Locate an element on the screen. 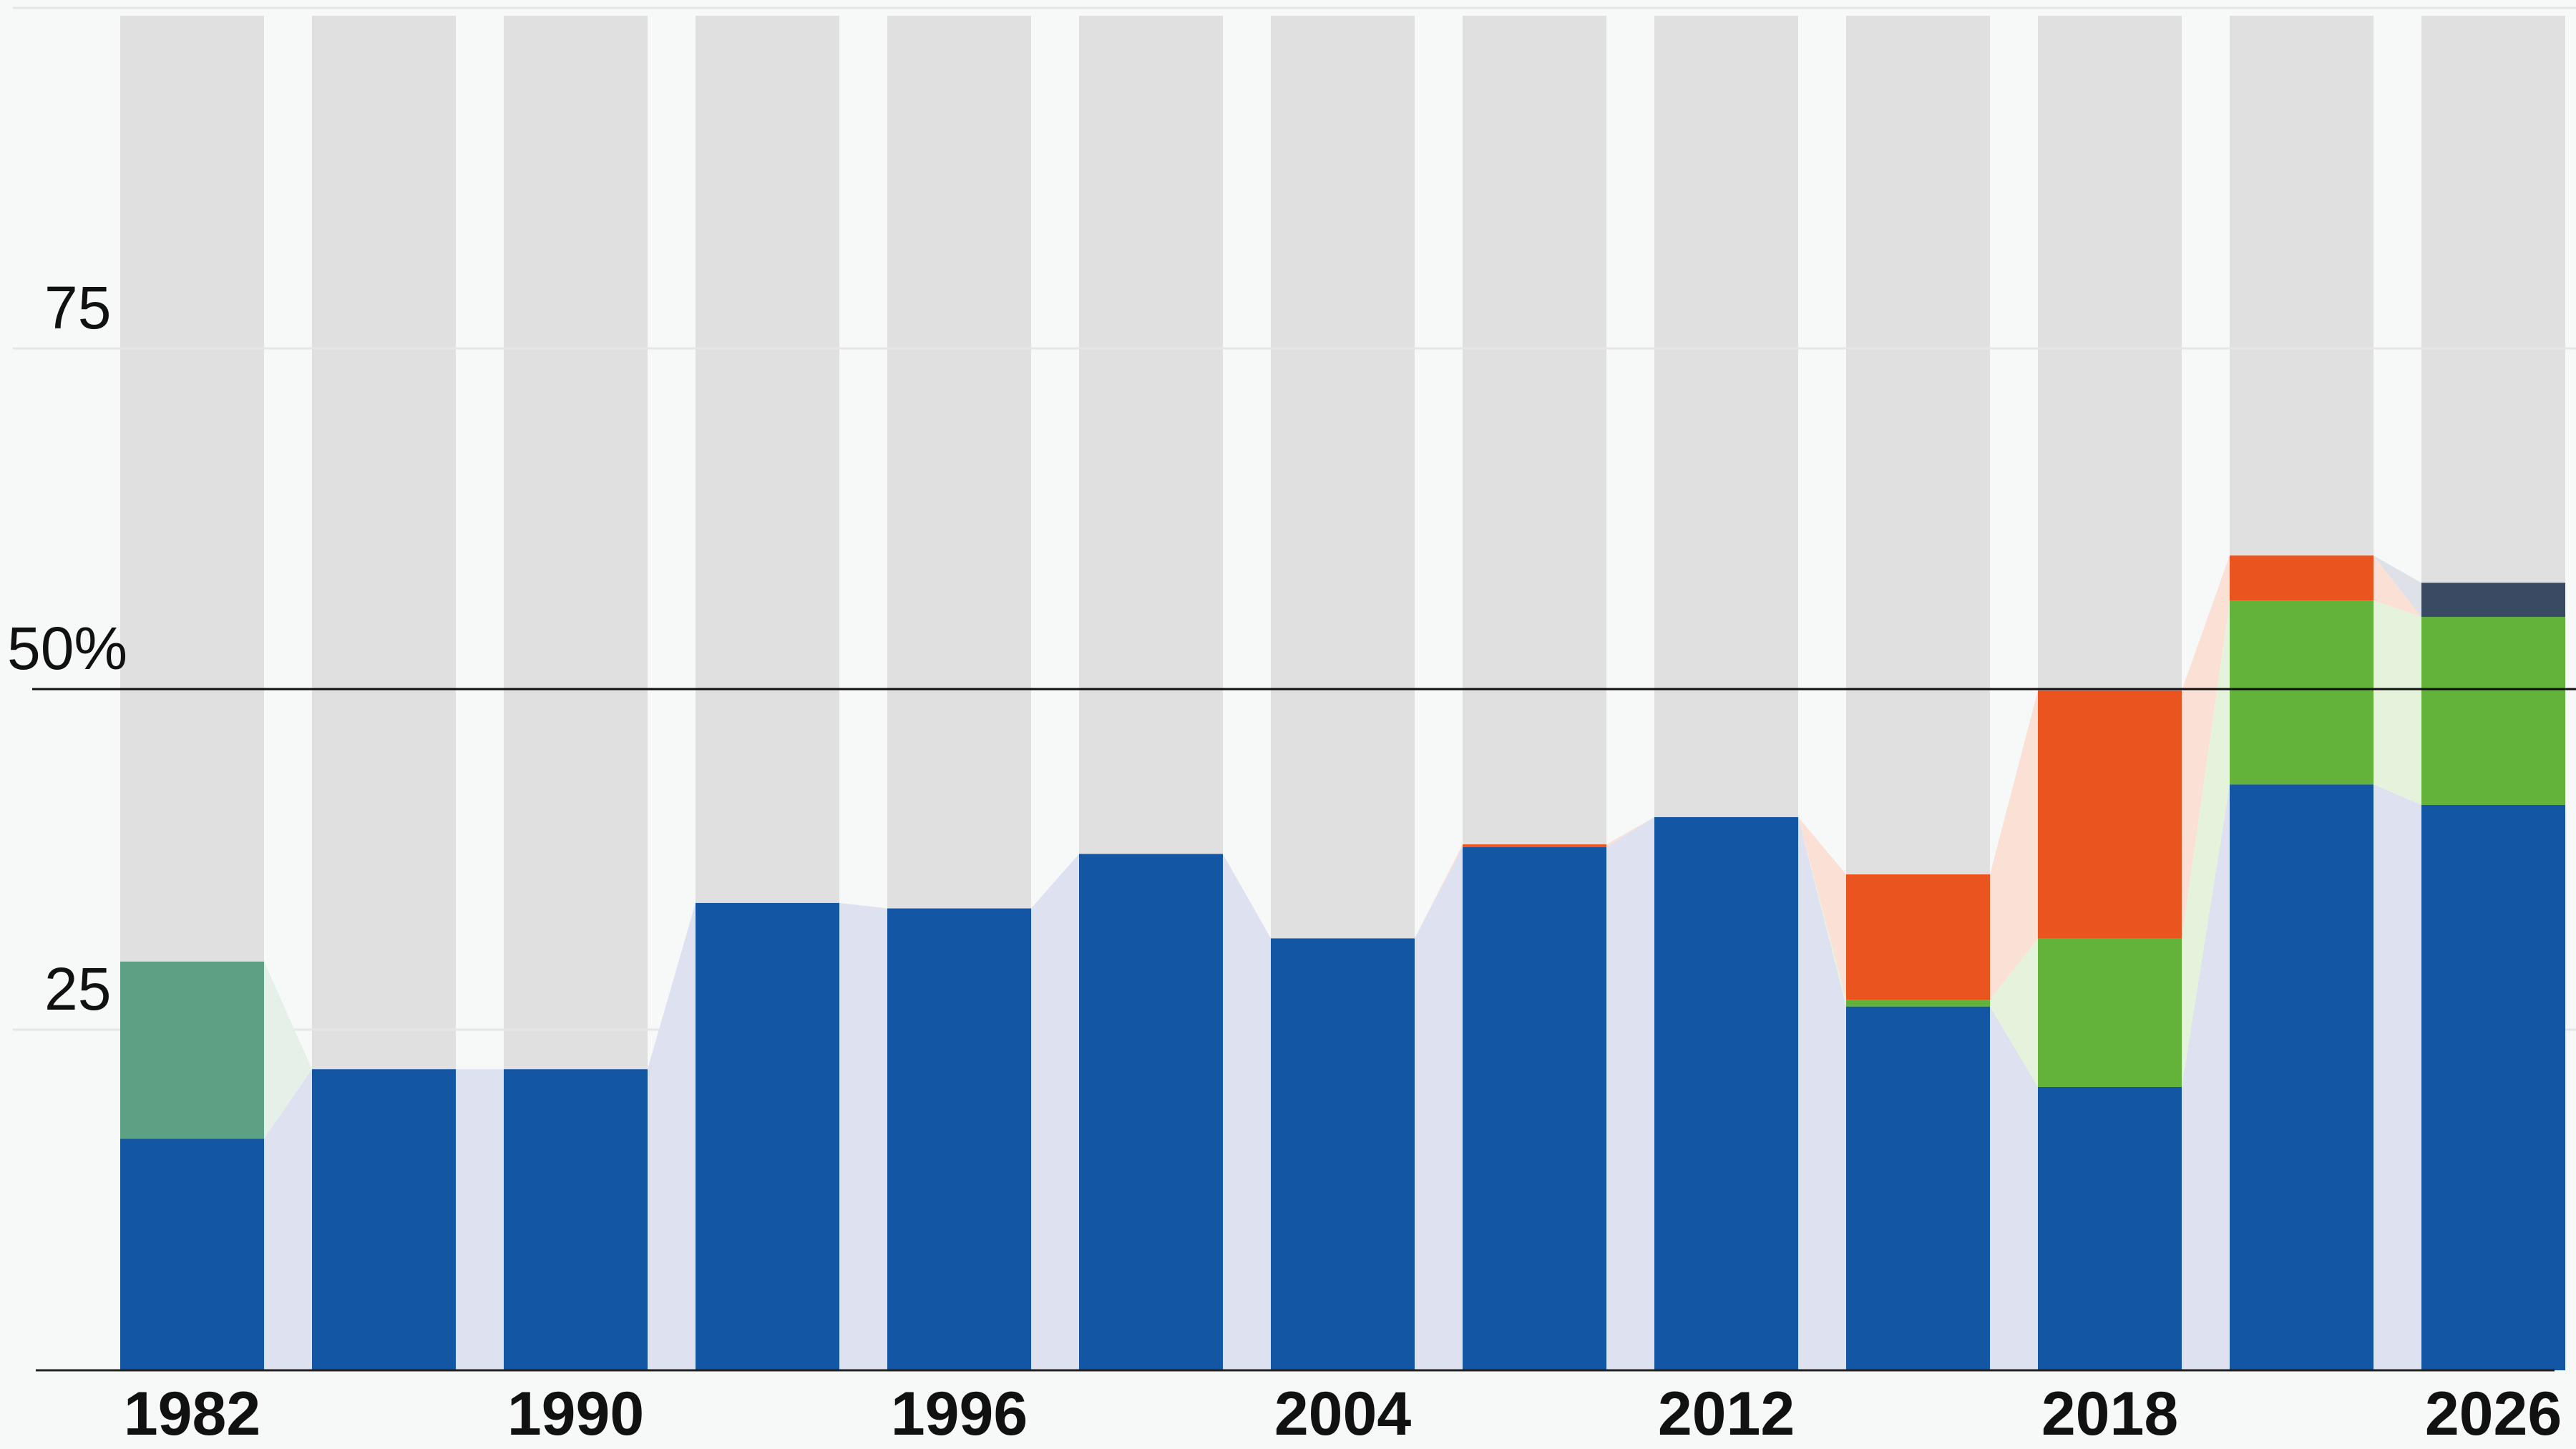 The height and width of the screenshot is (1449, 2576). connector-band-2-2014 is located at coordinates (2014, 1012).